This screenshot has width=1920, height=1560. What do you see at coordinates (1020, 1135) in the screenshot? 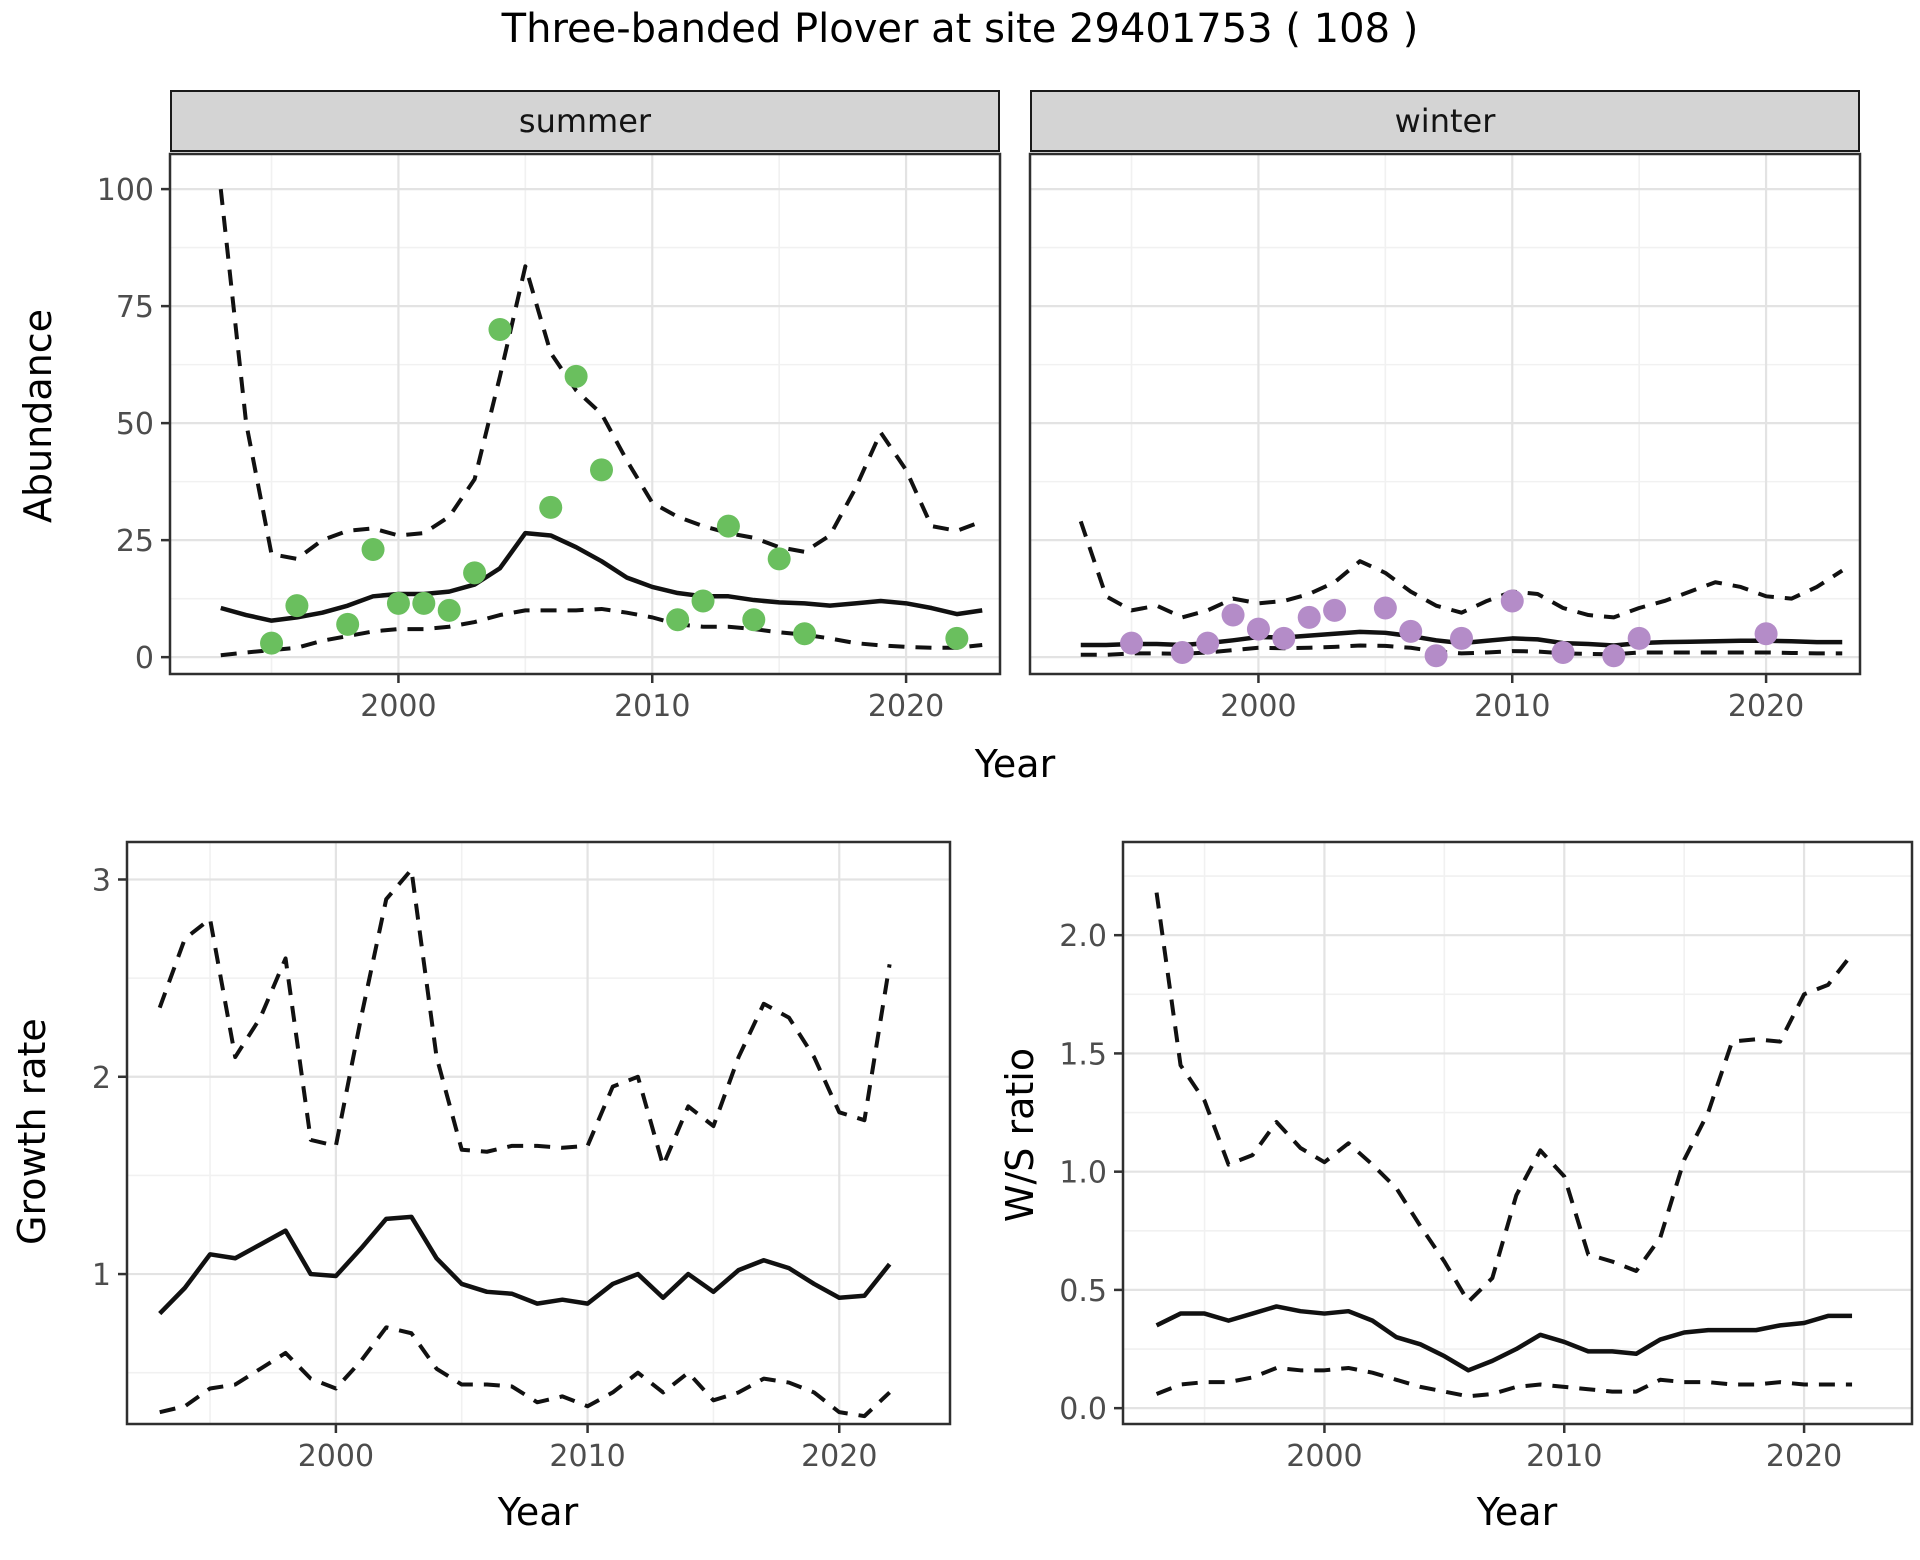
I see `y-axis-title-ws-ratio: W/S ratio` at bounding box center [1020, 1135].